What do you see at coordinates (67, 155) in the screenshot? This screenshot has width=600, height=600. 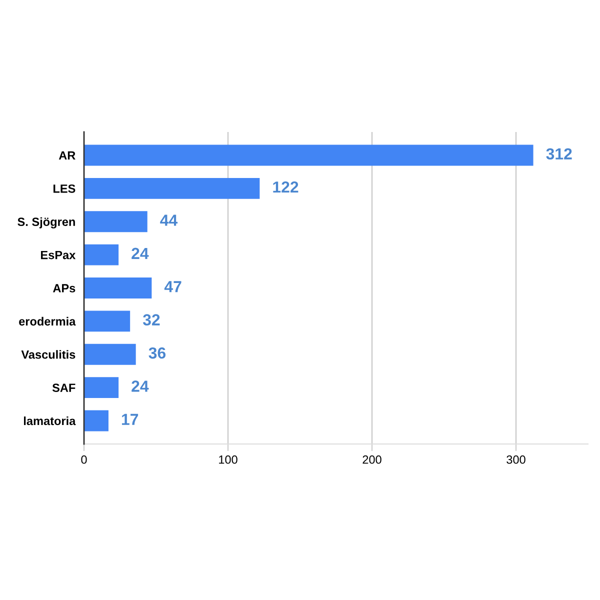 I see `y-tick-label: AR` at bounding box center [67, 155].